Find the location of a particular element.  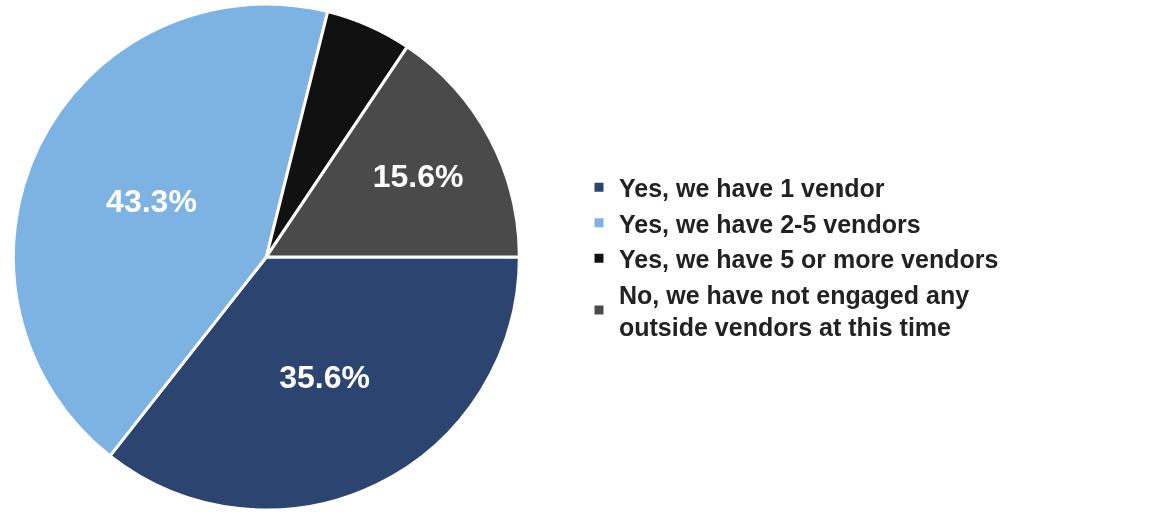

data-label: 35.6% is located at coordinates (324, 376).